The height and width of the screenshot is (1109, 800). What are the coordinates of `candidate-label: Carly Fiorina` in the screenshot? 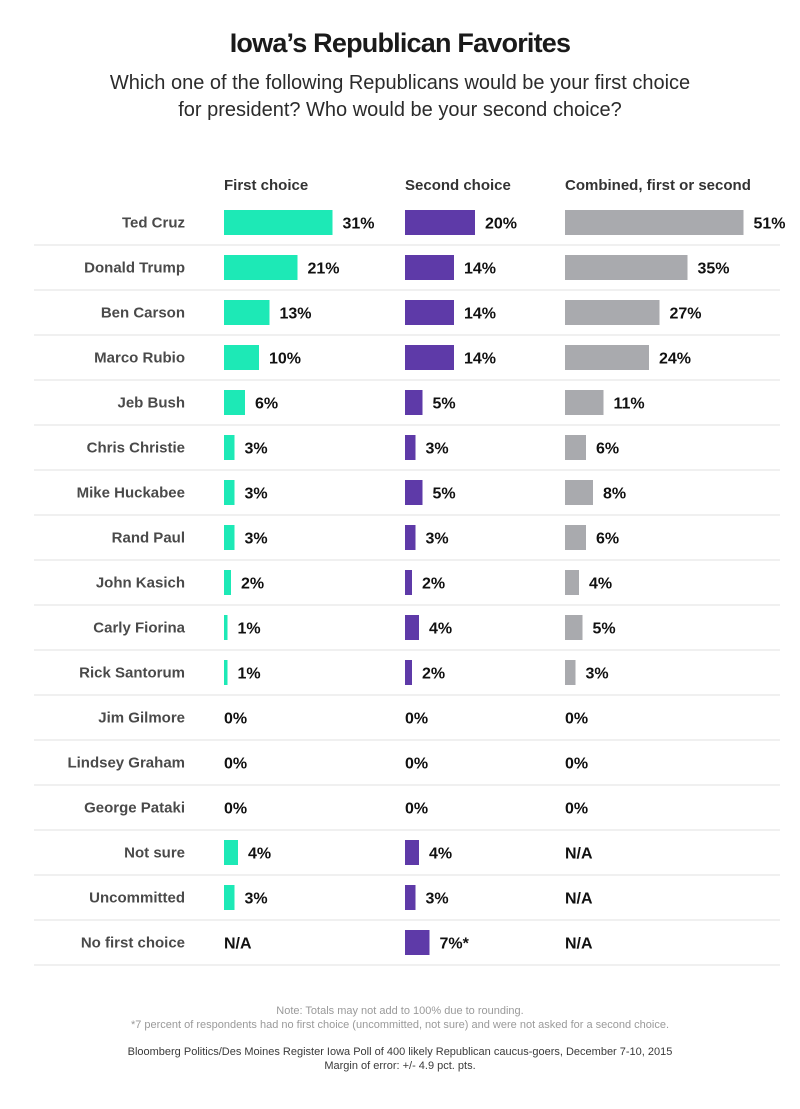 It's located at (139, 628).